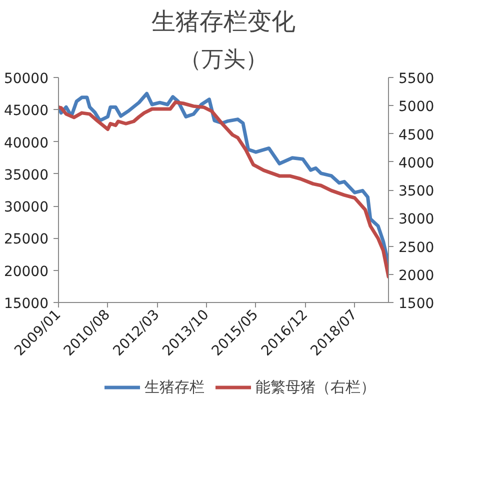 Image resolution: width=486 pixels, height=496 pixels. Describe the element at coordinates (416, 163) in the screenshot. I see `y2-tick-label: 4000` at that location.